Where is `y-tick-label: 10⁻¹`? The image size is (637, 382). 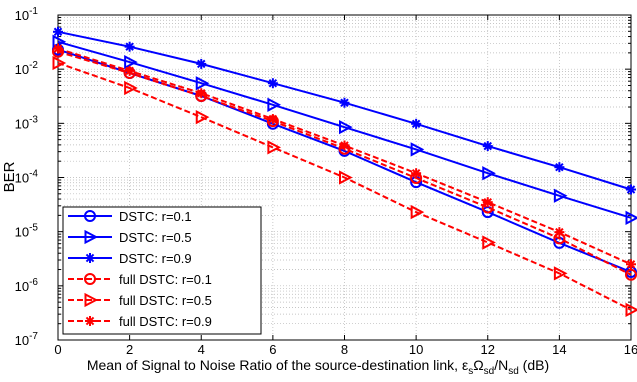 y-tick-label: 10⁻¹ is located at coordinates (27, 14).